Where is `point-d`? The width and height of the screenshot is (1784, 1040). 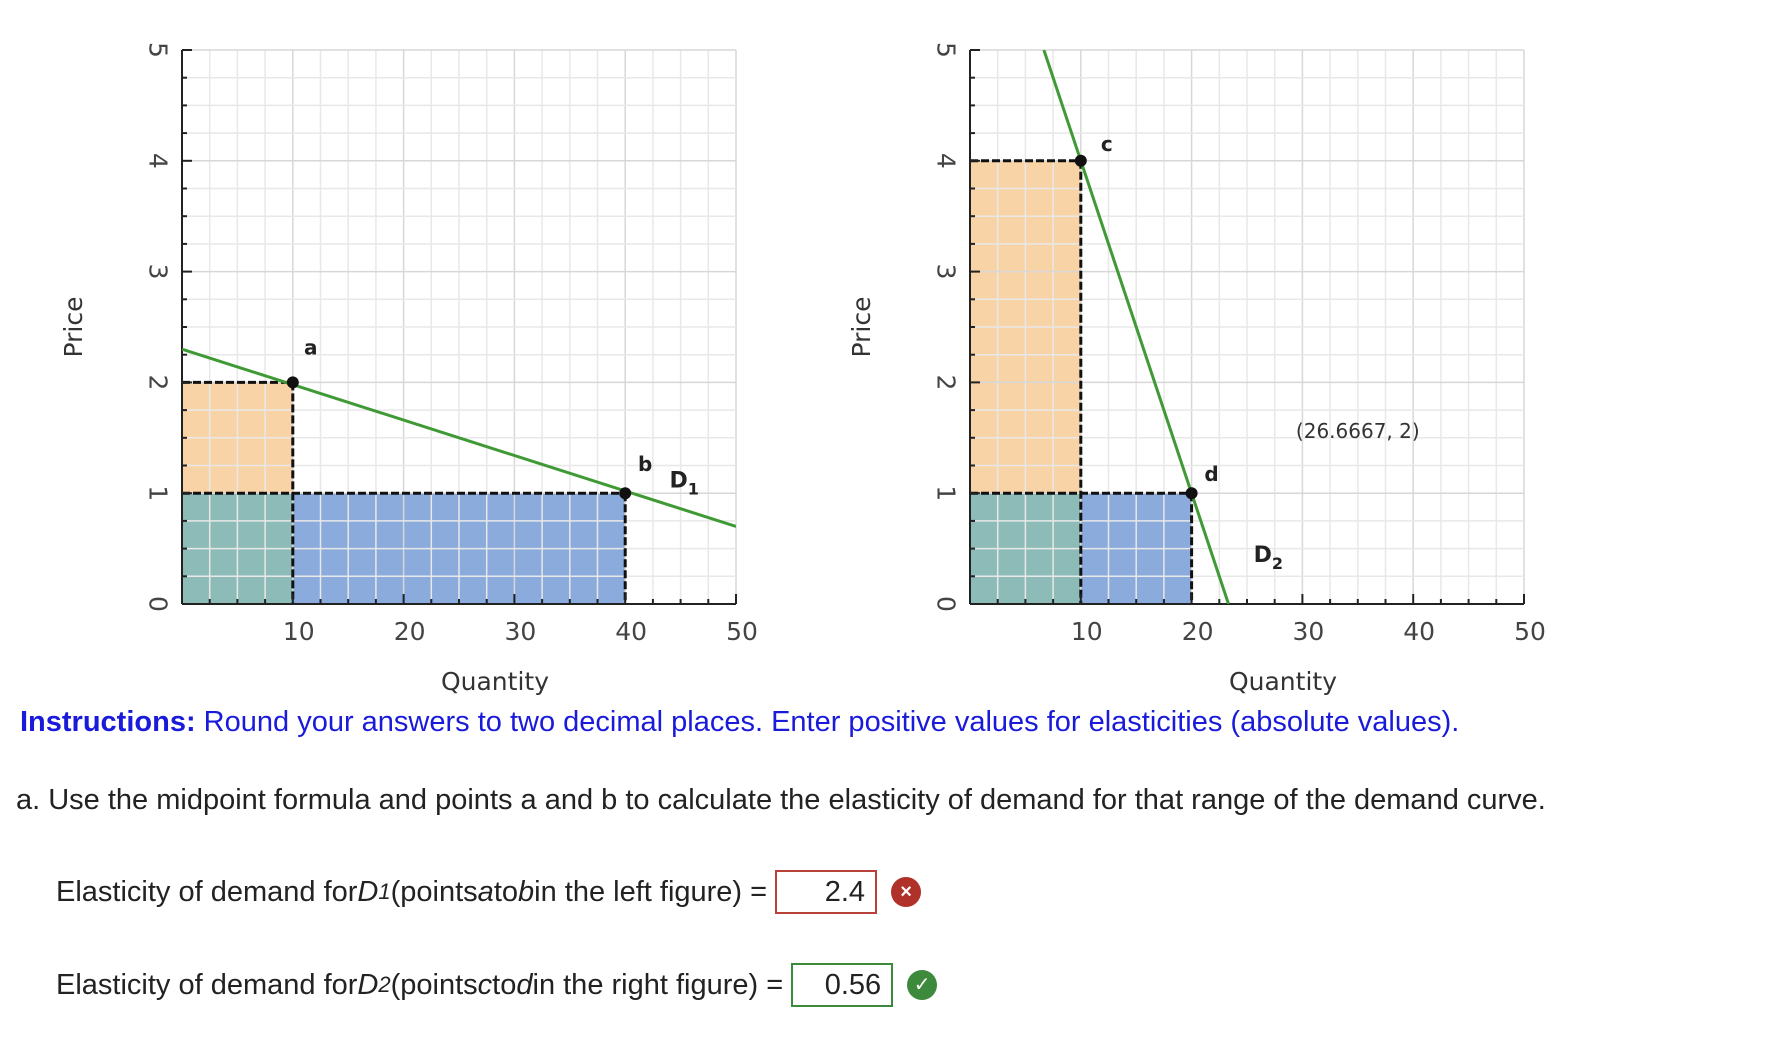 point-d is located at coordinates (1191, 493).